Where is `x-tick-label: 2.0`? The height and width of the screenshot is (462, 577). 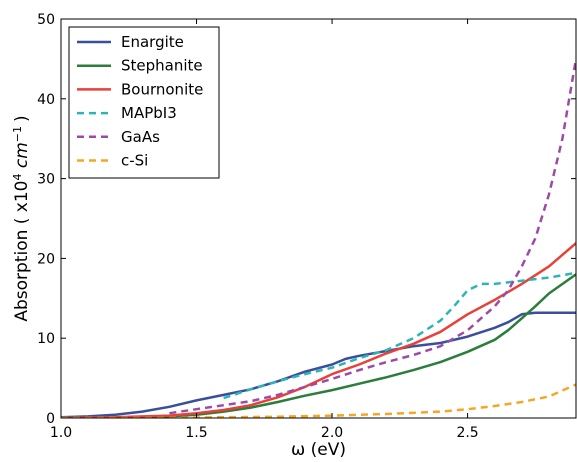 x-tick-label: 2.0 is located at coordinates (332, 433).